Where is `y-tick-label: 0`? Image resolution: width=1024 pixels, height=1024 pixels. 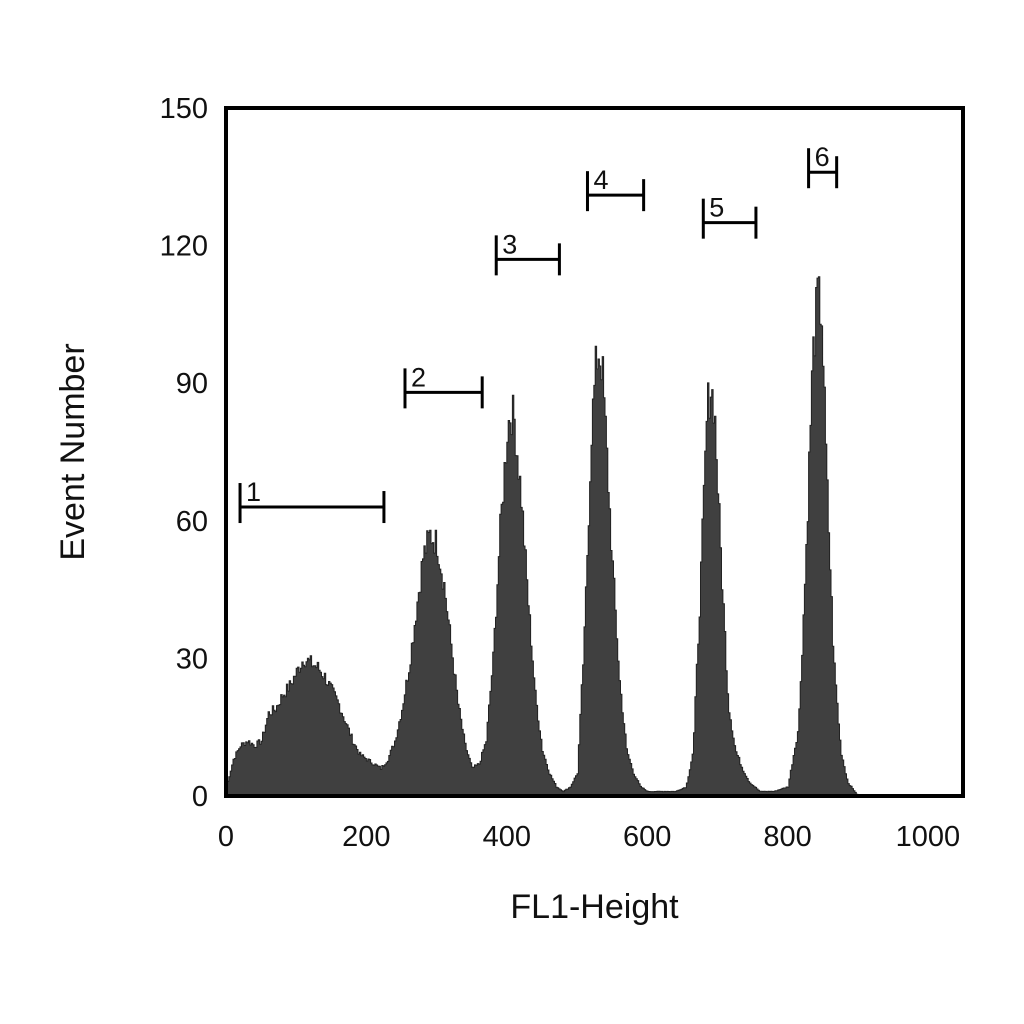 y-tick-label: 0 is located at coordinates (200, 797).